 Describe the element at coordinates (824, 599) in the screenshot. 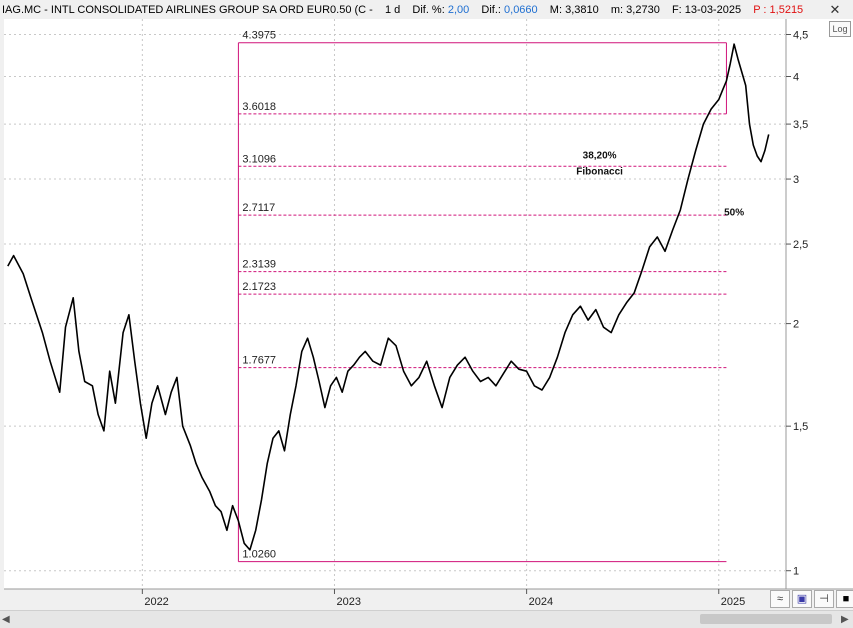

I see `pin-icon: ⊣` at that location.